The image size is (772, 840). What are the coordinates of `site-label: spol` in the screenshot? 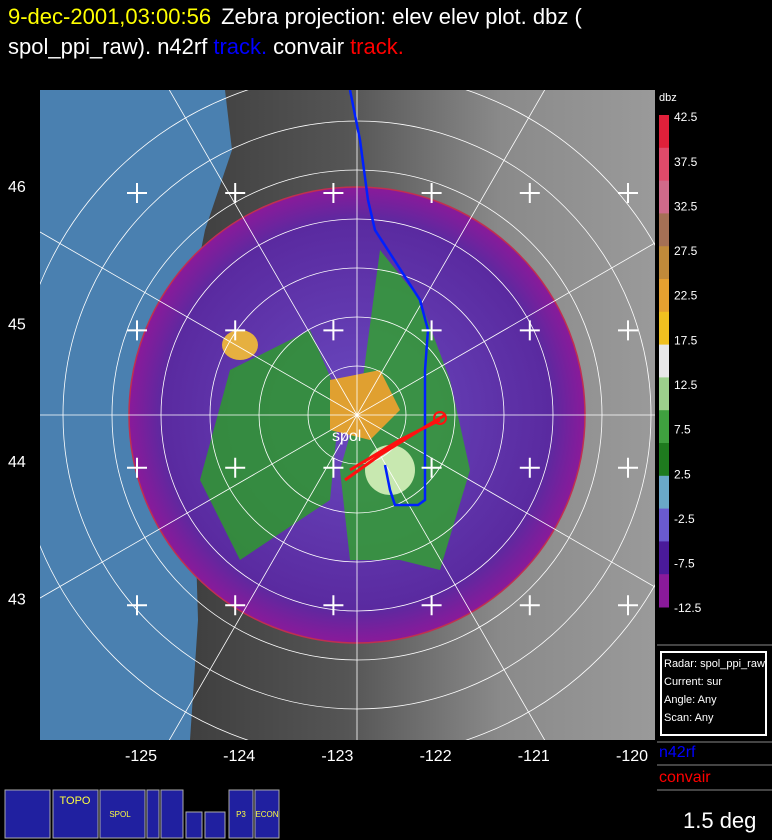 It's located at (346, 436).